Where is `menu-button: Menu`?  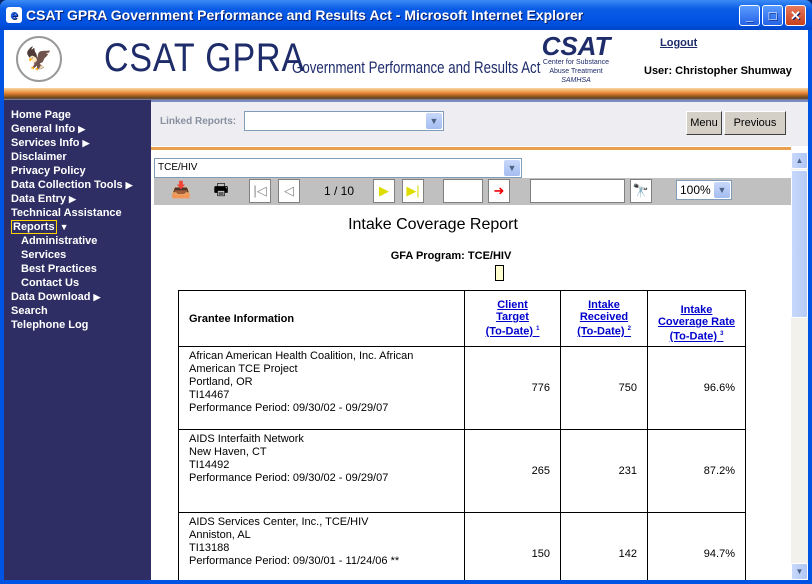
menu-button: Menu is located at coordinates (704, 123).